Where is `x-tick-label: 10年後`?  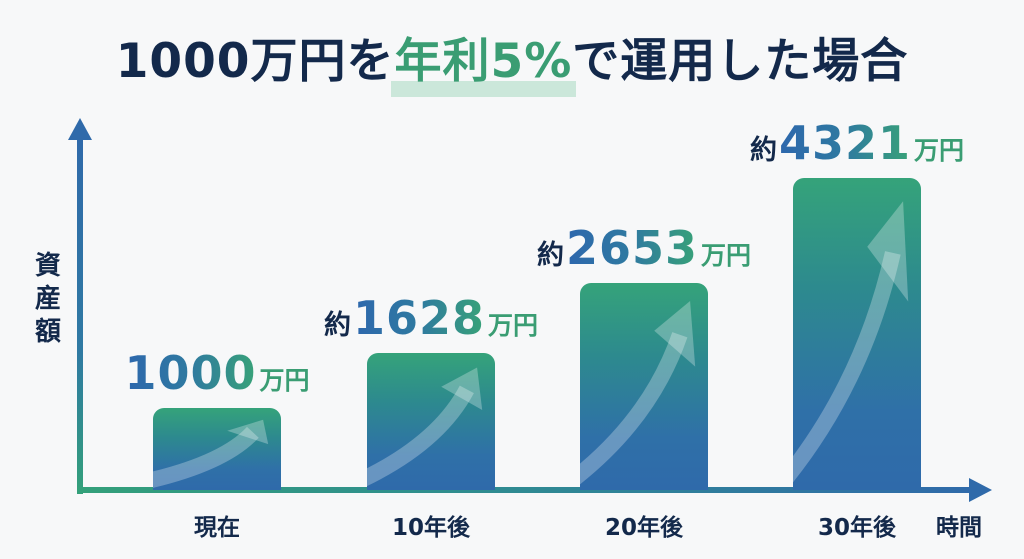 x-tick-label: 10年後 is located at coordinates (430, 528).